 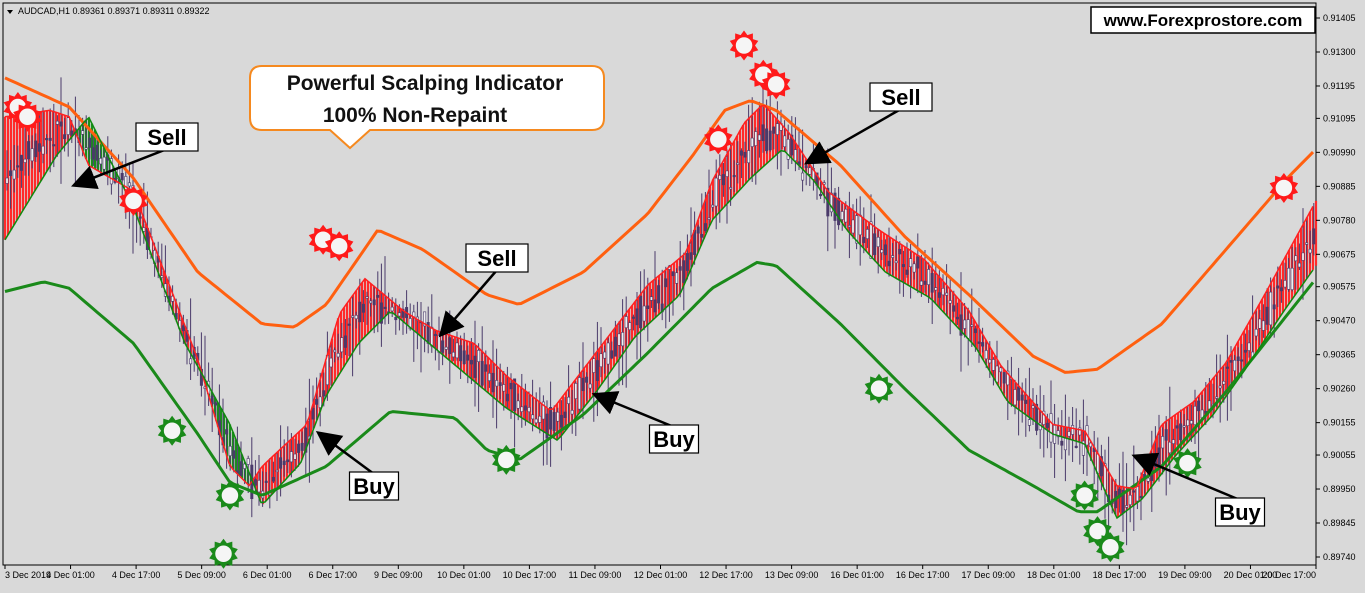 What do you see at coordinates (374, 486) in the screenshot?
I see `annotation-box` at bounding box center [374, 486].